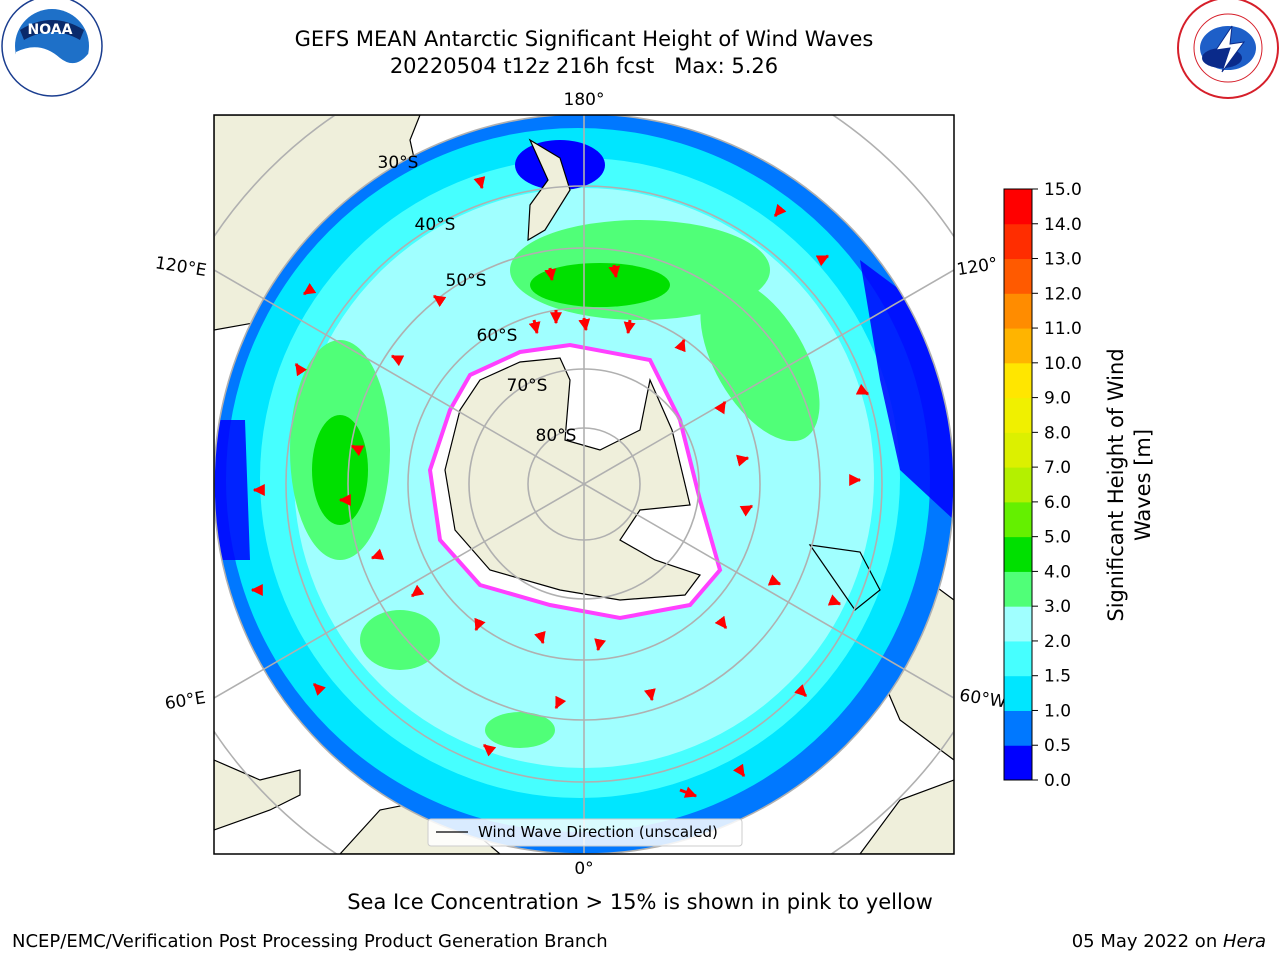 This screenshot has width=1280, height=960. Describe the element at coordinates (1143, 485) in the screenshot. I see `colorbar-label-line2: Waves [m]` at that location.